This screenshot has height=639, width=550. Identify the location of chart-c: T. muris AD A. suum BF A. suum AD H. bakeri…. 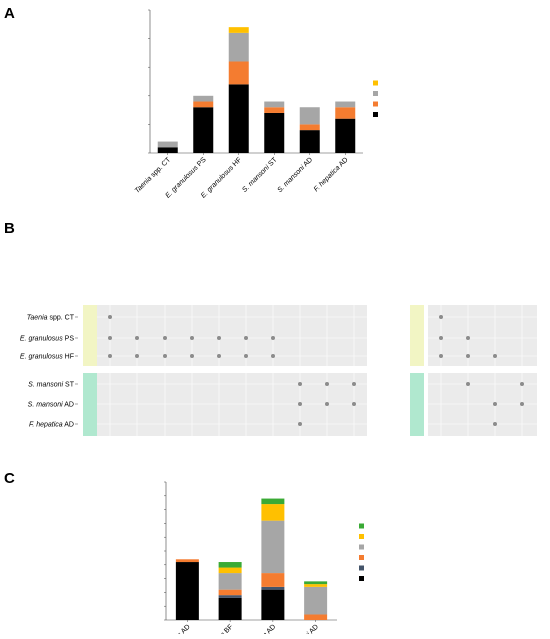
(262, 560).